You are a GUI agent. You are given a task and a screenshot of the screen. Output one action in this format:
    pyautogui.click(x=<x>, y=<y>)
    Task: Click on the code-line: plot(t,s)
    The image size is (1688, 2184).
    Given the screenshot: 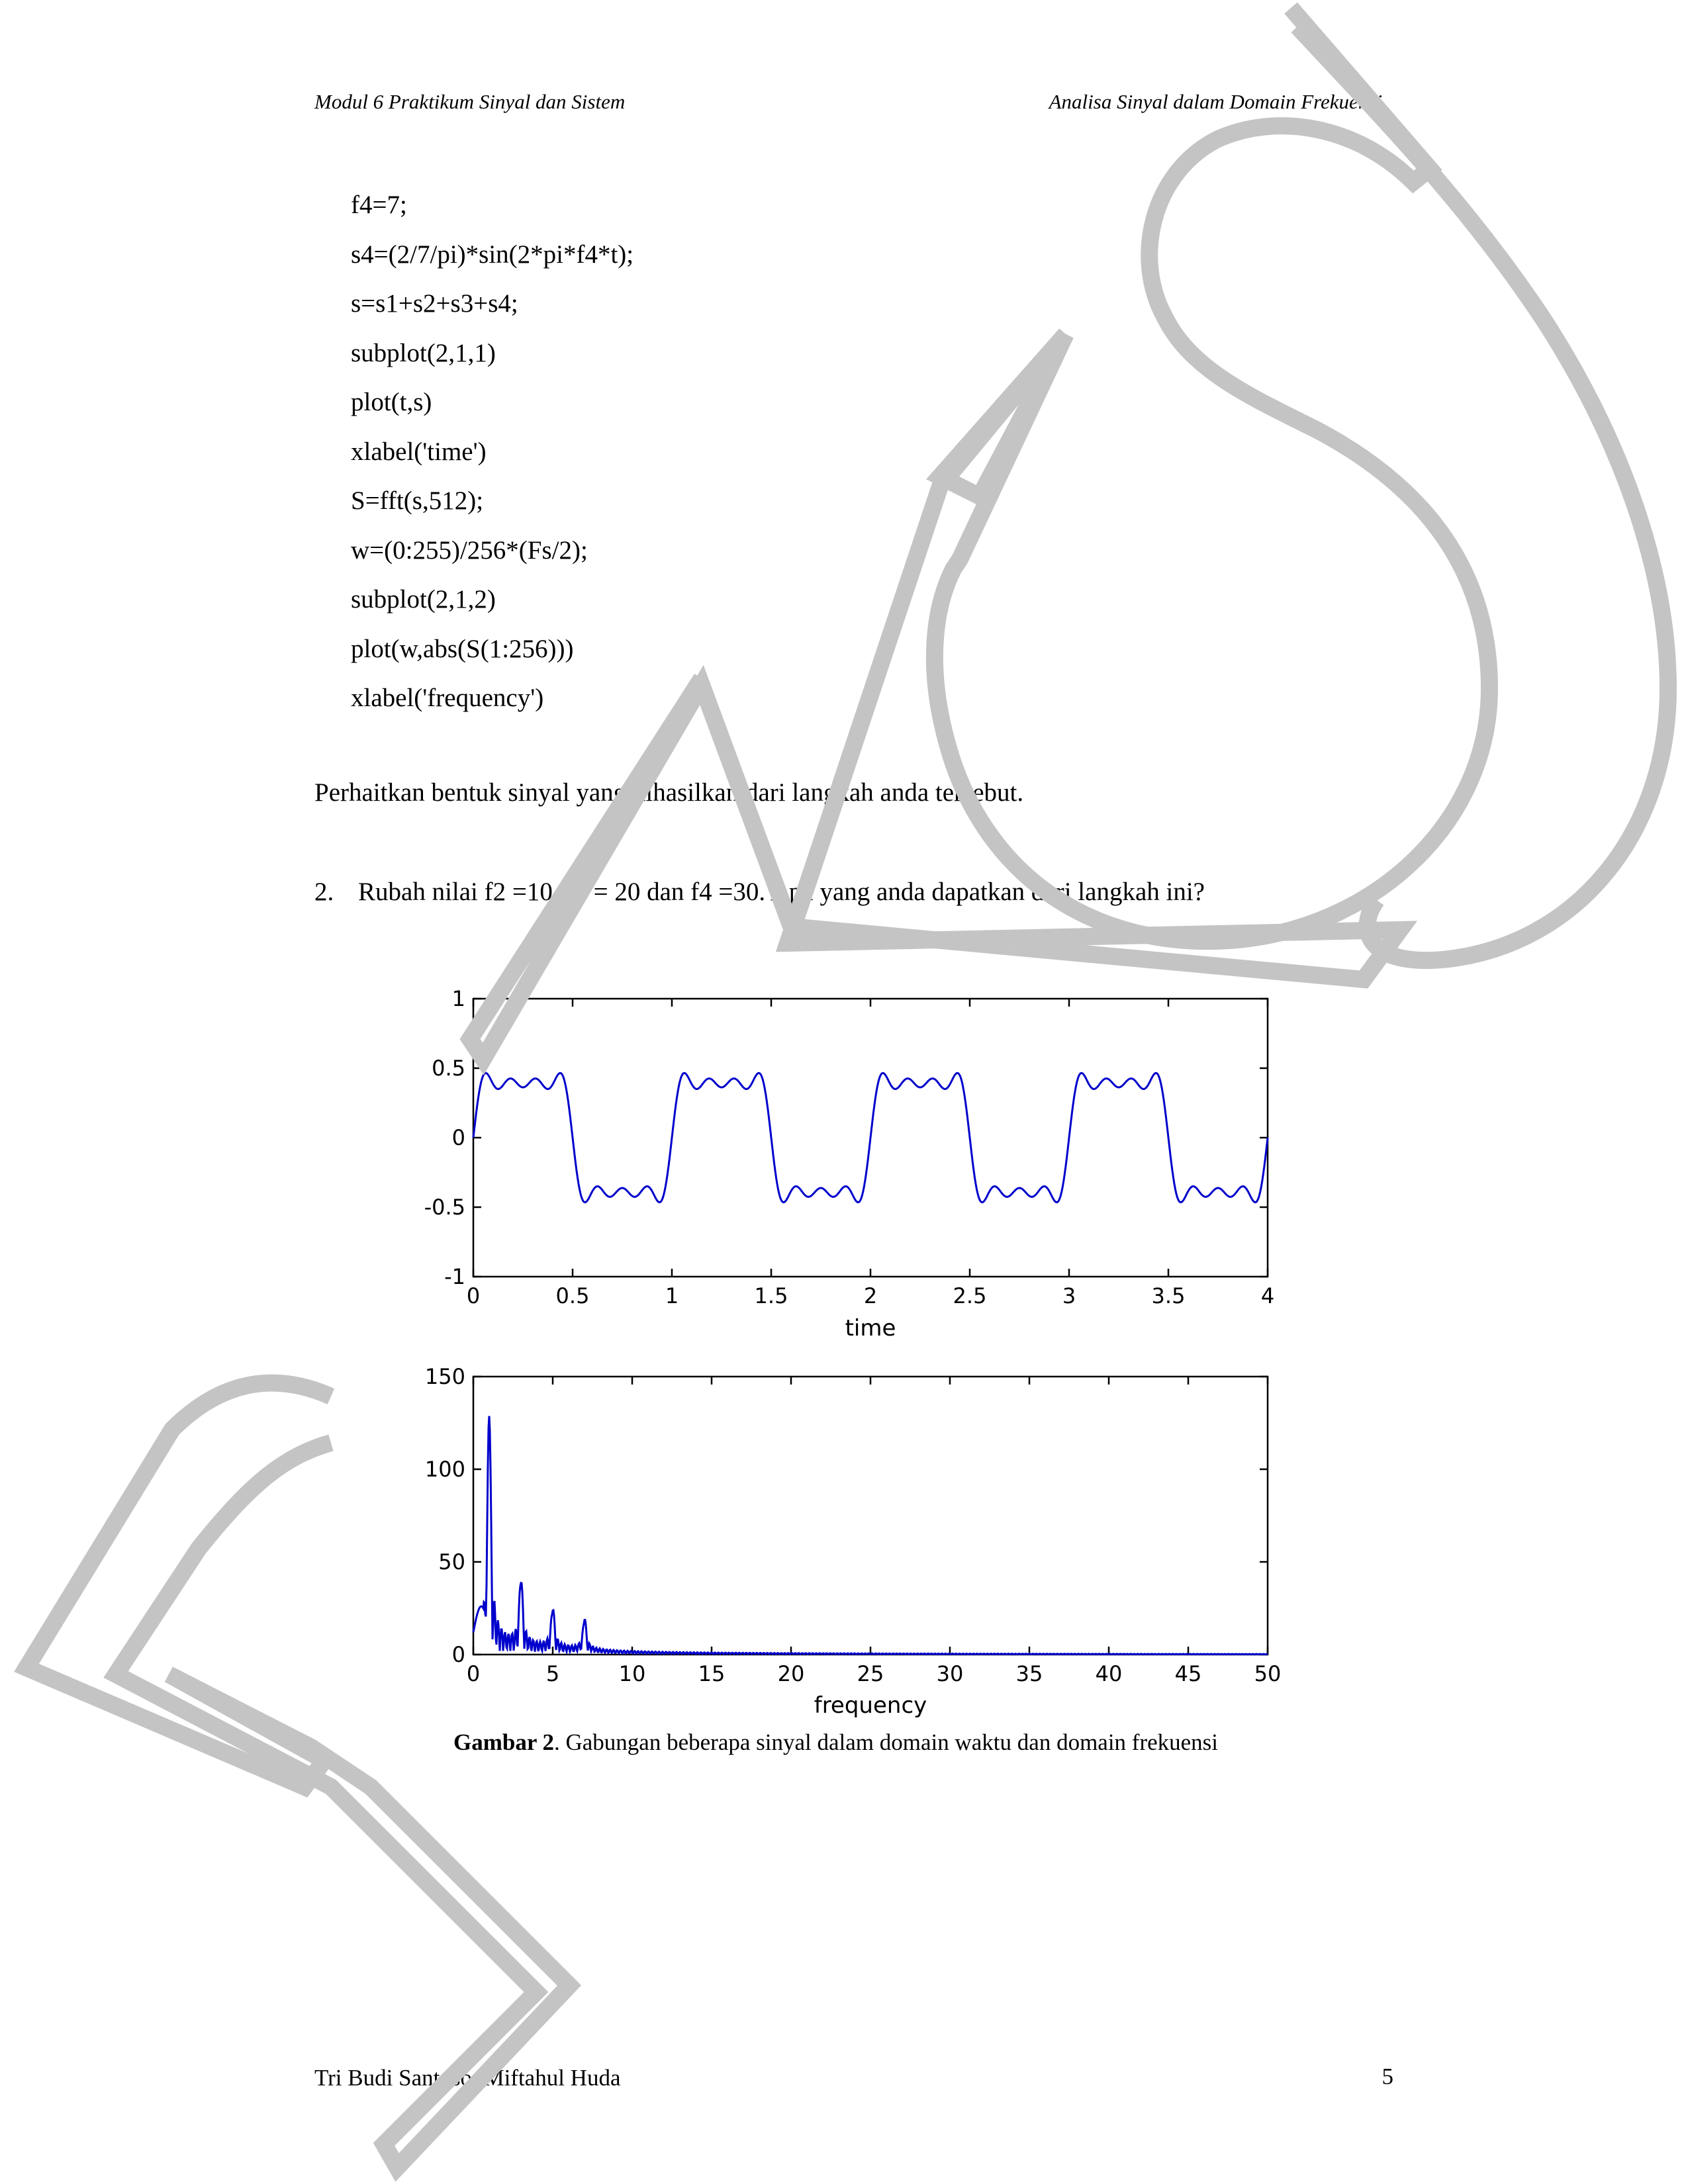 What is the action you would take?
    pyautogui.click(x=391, y=402)
    